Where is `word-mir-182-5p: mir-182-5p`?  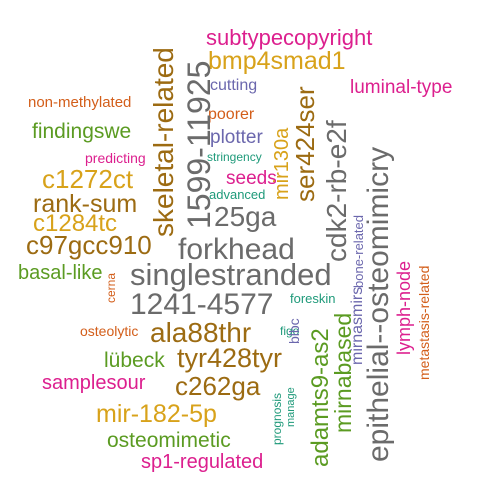
word-mir-182-5p: mir-182-5p is located at coordinates (156, 414).